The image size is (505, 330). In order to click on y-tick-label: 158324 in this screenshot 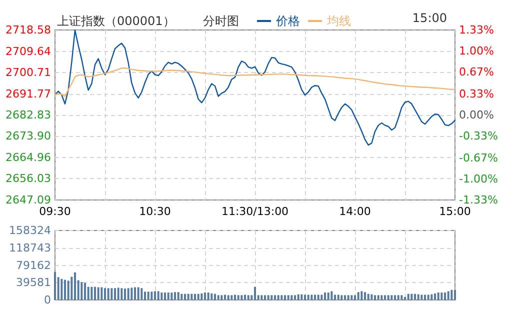, I will do `click(30, 230)`.